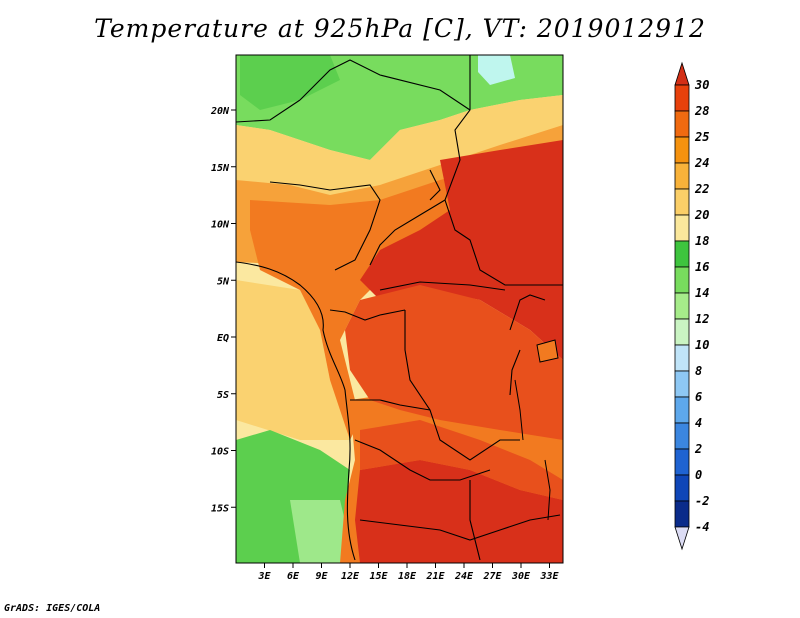 This screenshot has height=618, width=800. I want to click on lat-label: 10S, so click(220, 452).